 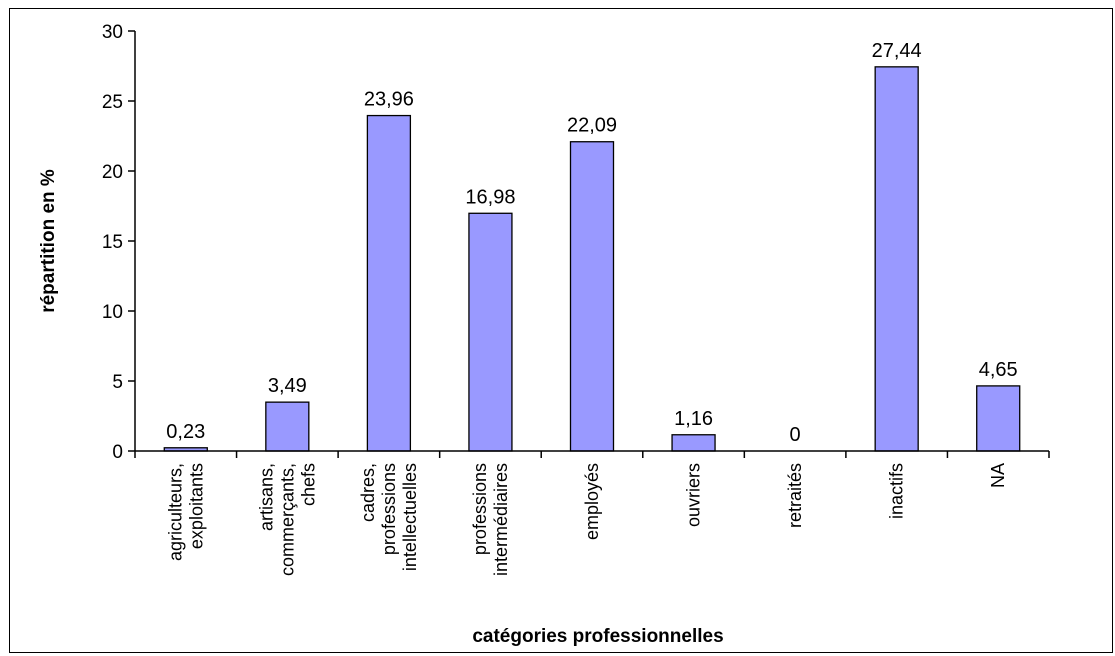 What do you see at coordinates (117, 382) in the screenshot?
I see `y-tick-label: 5` at bounding box center [117, 382].